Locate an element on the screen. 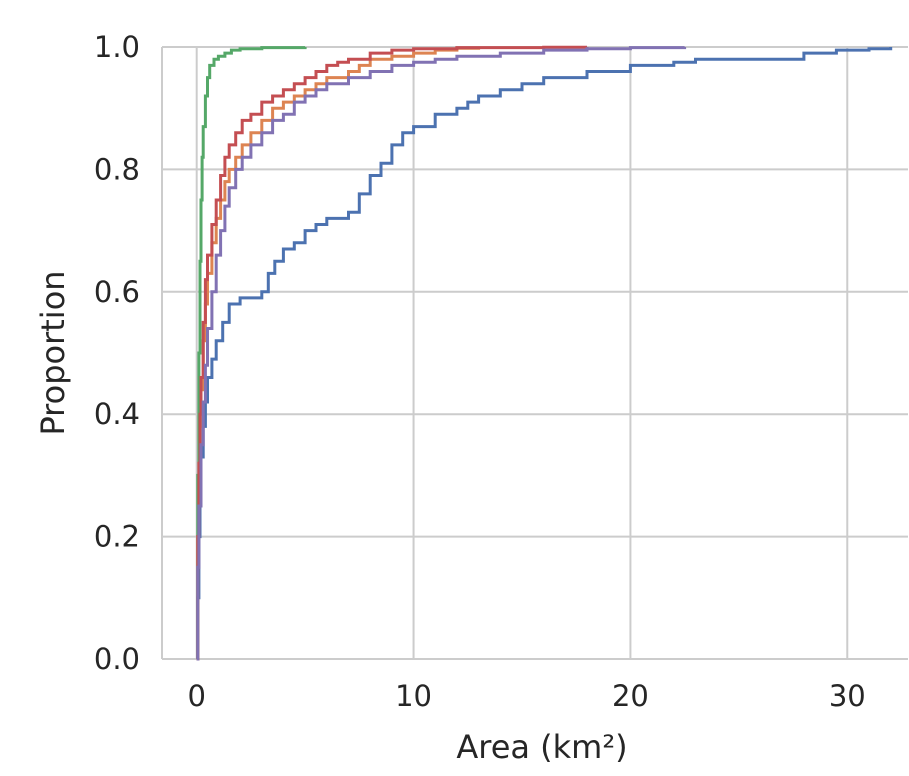  x-tick-label: 20 is located at coordinates (630, 696).